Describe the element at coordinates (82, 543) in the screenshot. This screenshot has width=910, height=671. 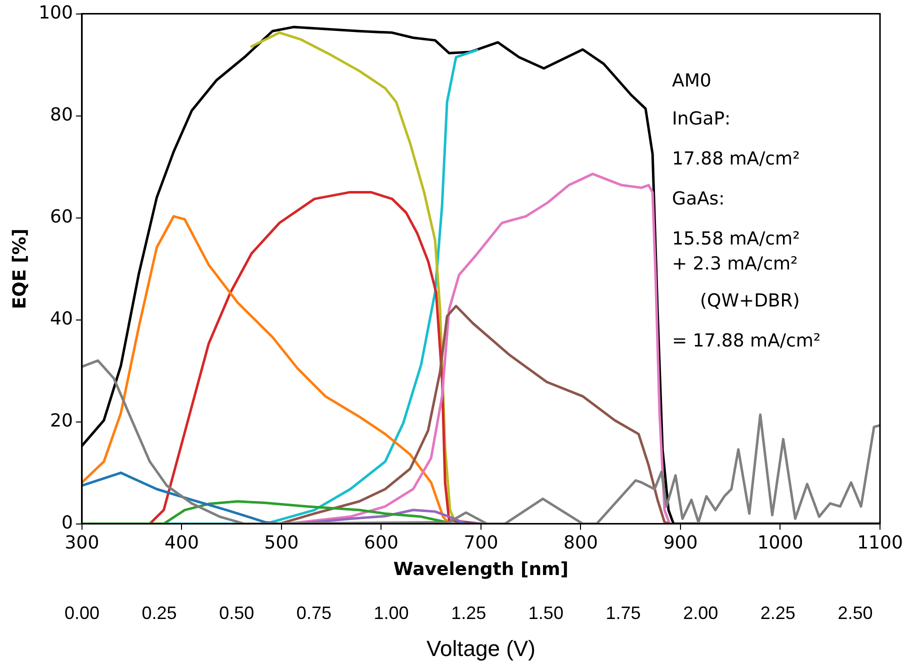
I see `x-tick-label: 300` at that location.